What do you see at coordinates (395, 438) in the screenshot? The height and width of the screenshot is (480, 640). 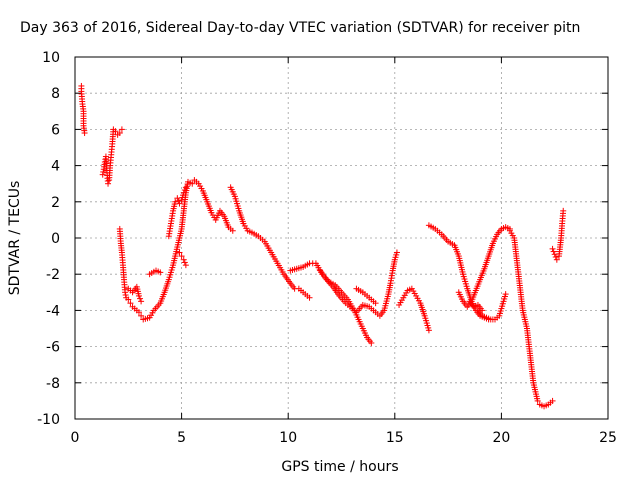 I see `x-tick-label: 15` at bounding box center [395, 438].